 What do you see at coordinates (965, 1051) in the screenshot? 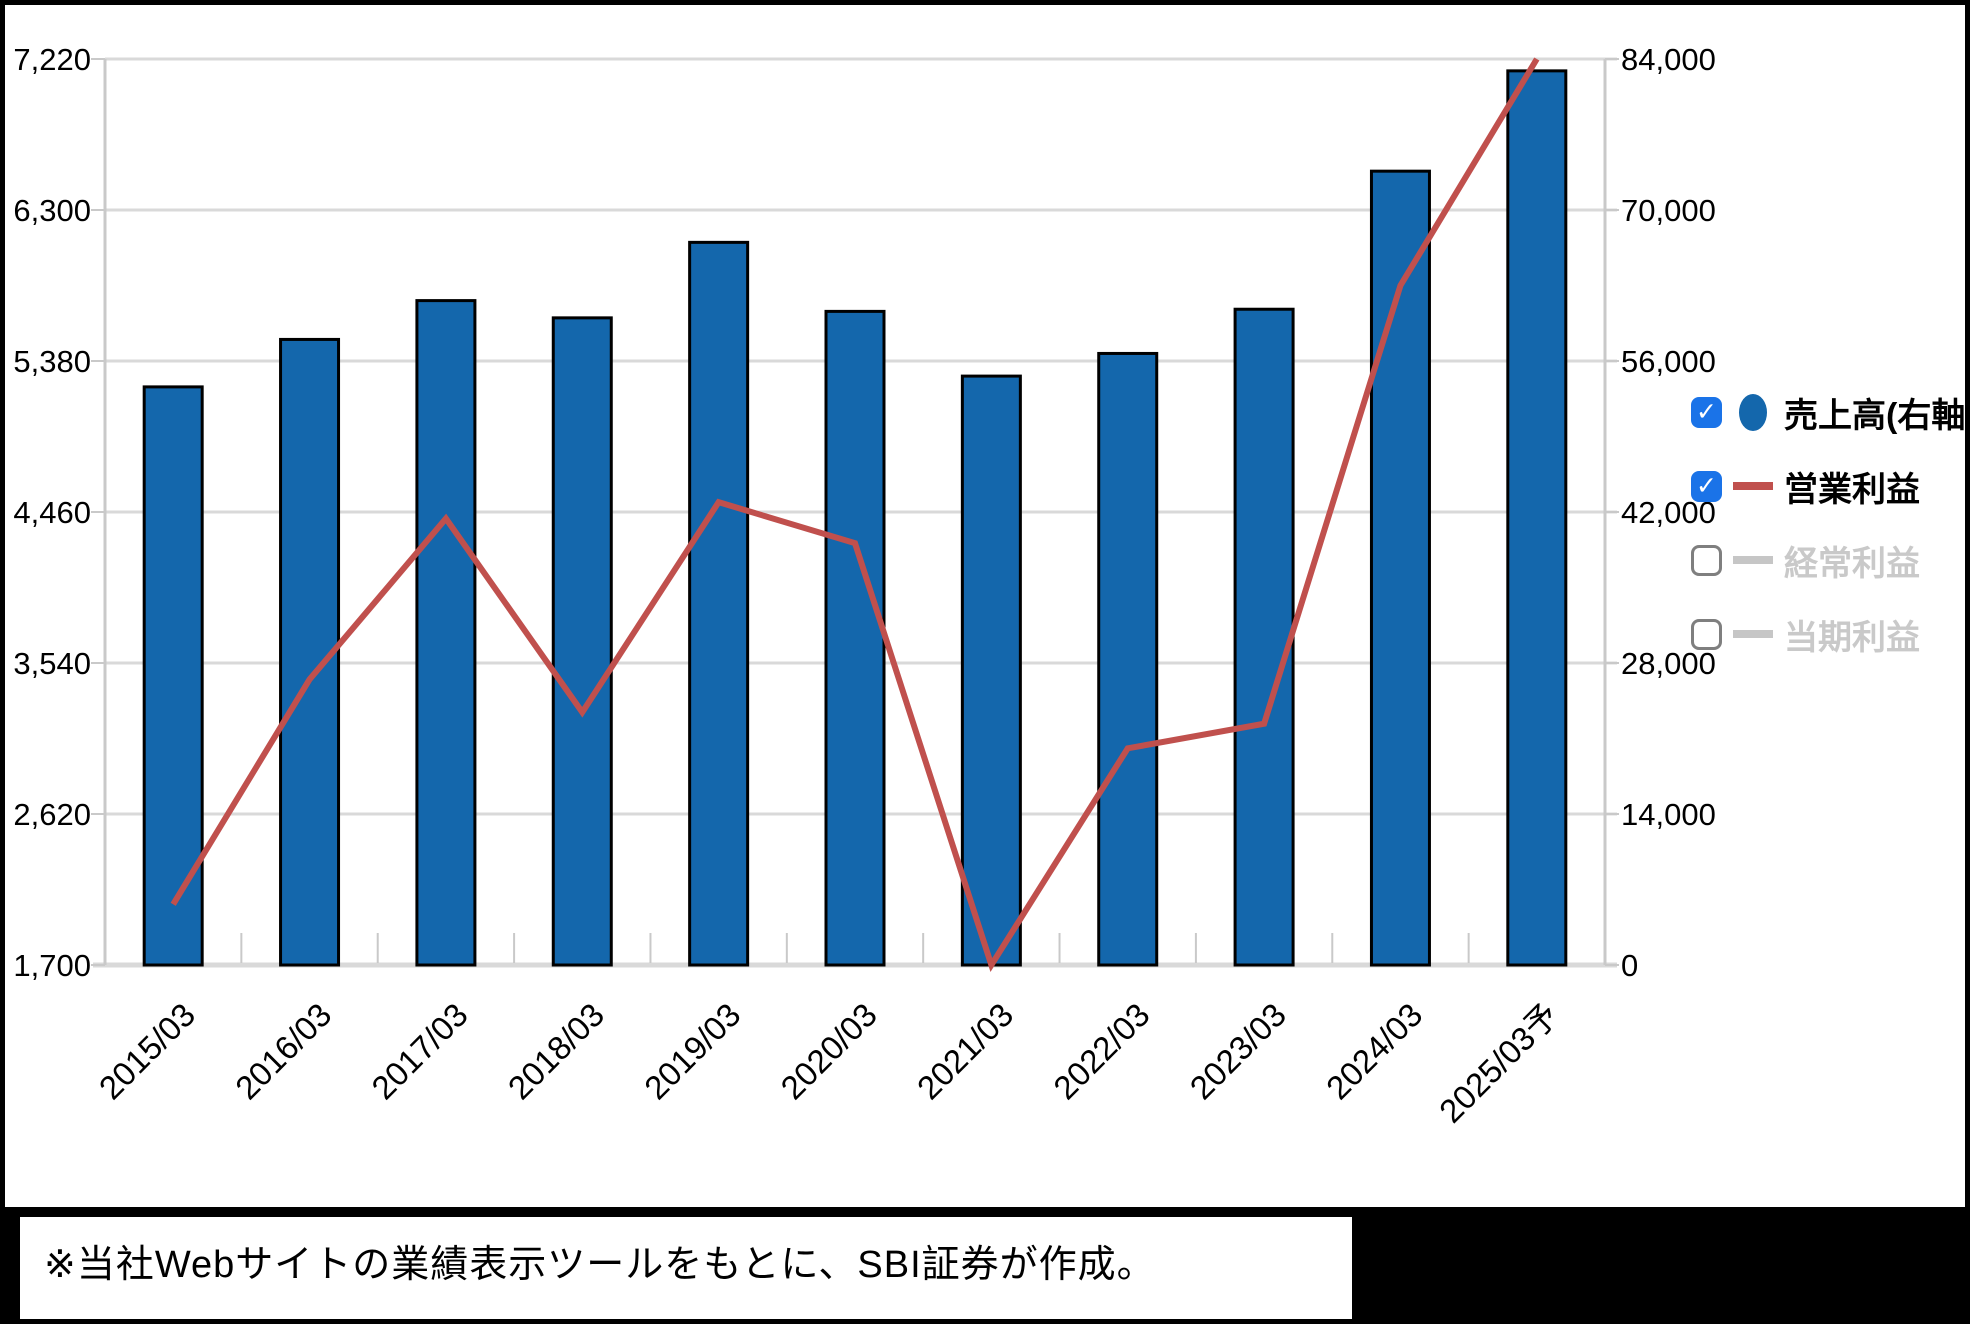
I see `x-axis-label: 2021/03` at bounding box center [965, 1051].